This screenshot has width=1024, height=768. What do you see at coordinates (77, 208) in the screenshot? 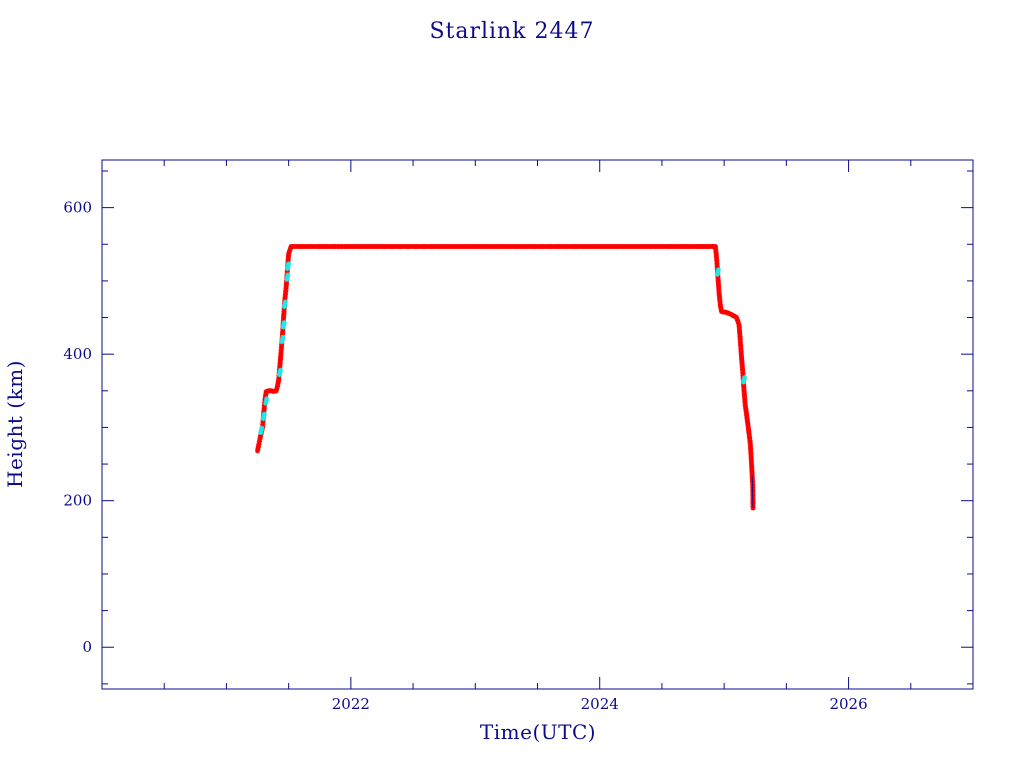
I see `y-tick-label: 600` at bounding box center [77, 208].